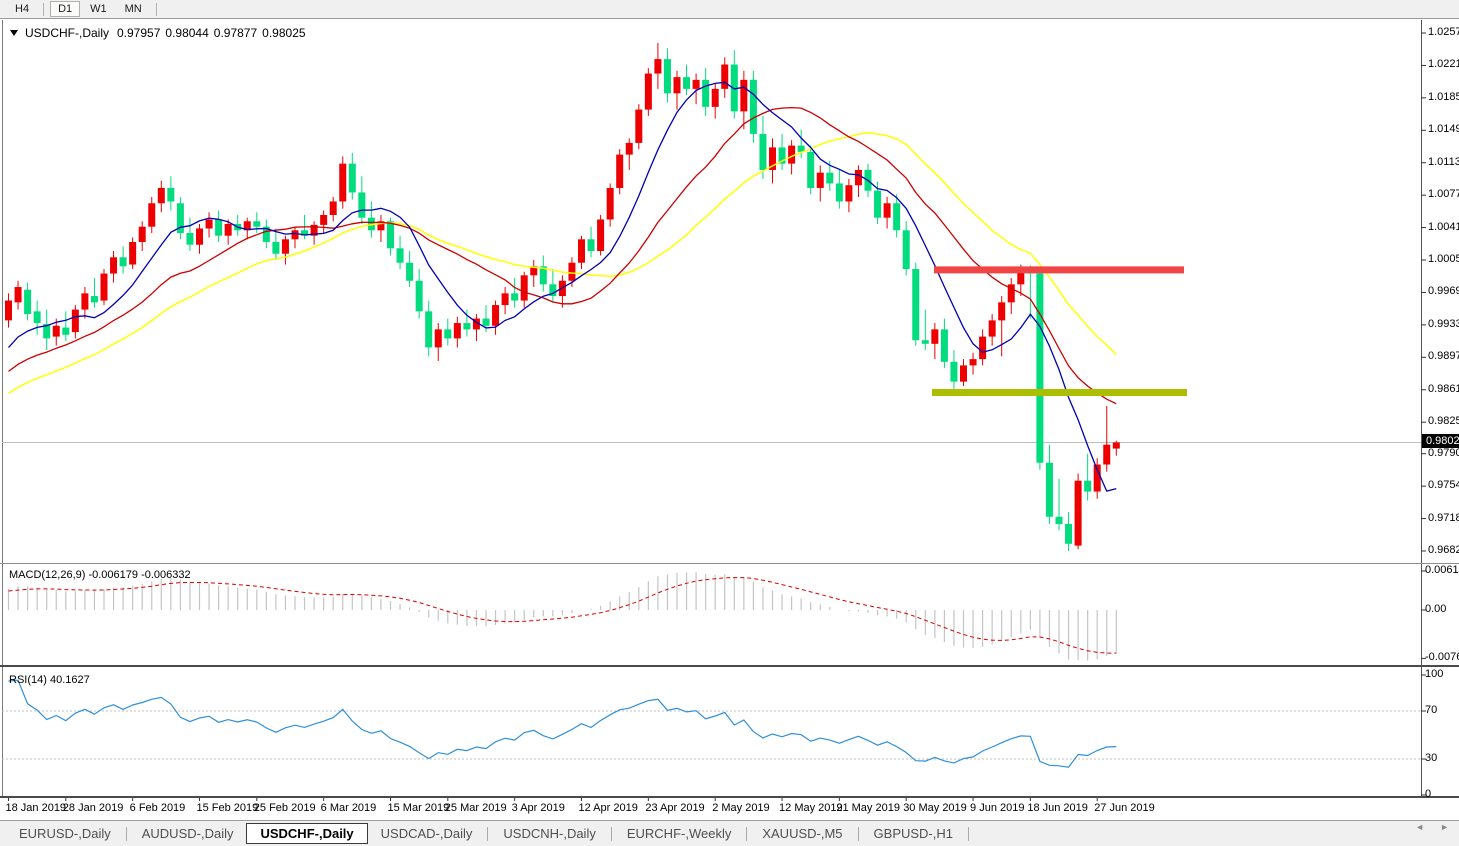 The width and height of the screenshot is (1459, 846). I want to click on tab-scroll-left-icon: ◄, so click(1420, 827).